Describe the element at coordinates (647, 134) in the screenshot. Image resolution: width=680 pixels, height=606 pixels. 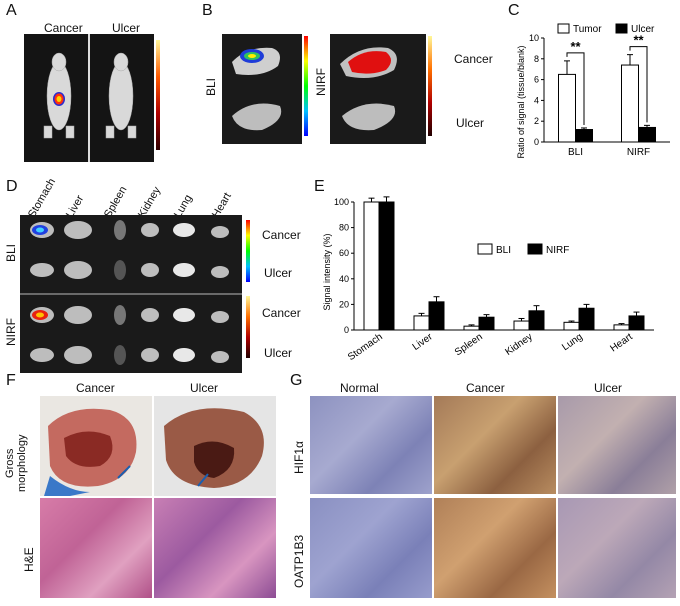
I see `bar-ulcer-nirf` at that location.